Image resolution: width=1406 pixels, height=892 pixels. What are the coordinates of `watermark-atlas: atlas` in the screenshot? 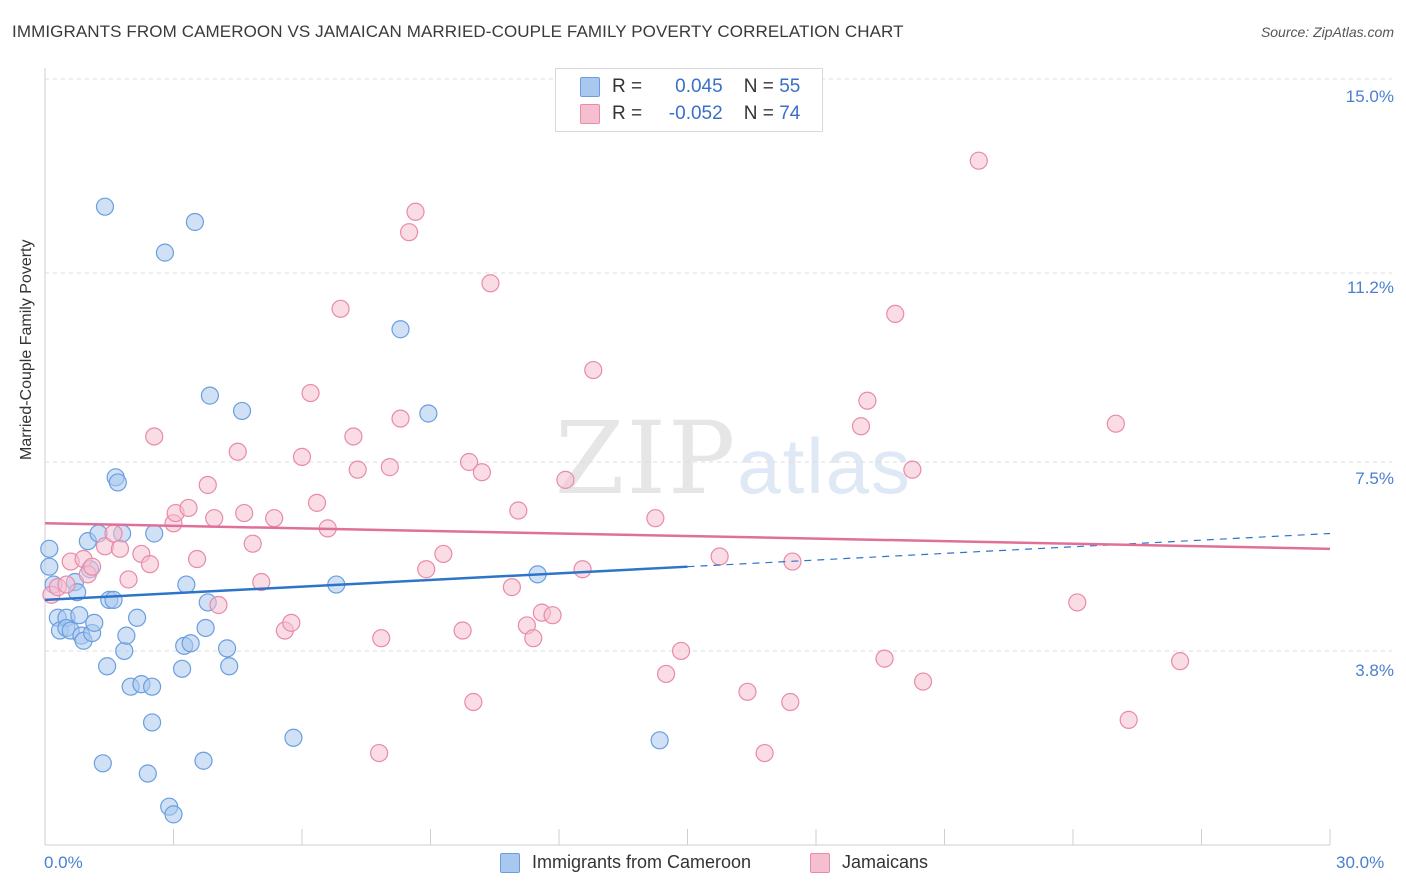 It's located at (825, 466).